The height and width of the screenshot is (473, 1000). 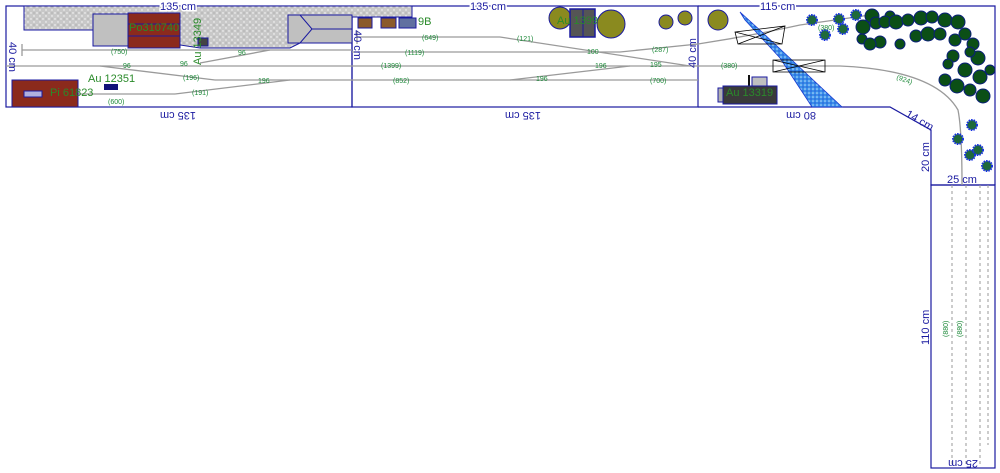 I want to click on svg-text: 20 cm, so click(x=926, y=157).